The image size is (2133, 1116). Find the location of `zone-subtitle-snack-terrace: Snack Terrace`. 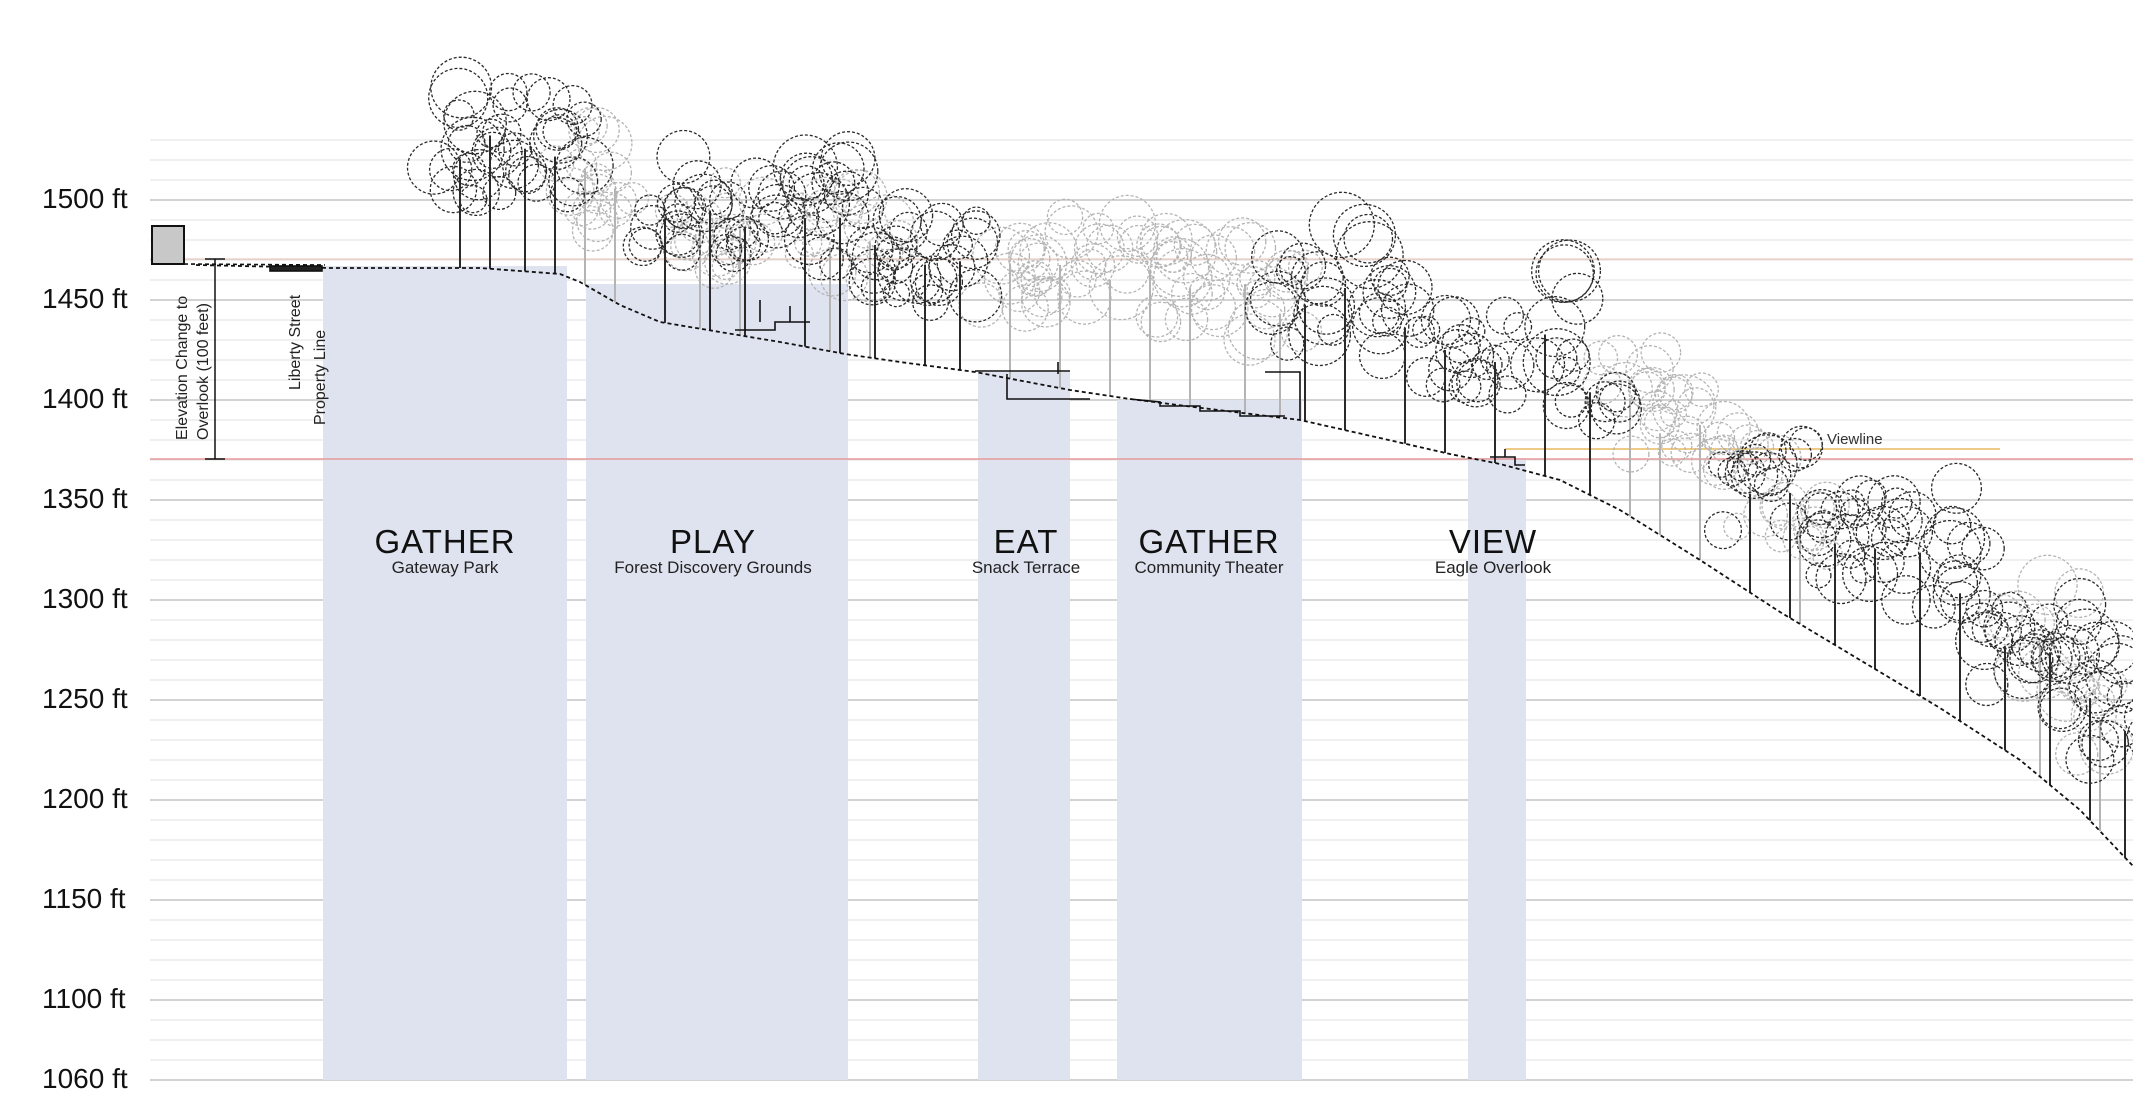

zone-subtitle-snack-terrace: Snack Terrace is located at coordinates (1026, 567).